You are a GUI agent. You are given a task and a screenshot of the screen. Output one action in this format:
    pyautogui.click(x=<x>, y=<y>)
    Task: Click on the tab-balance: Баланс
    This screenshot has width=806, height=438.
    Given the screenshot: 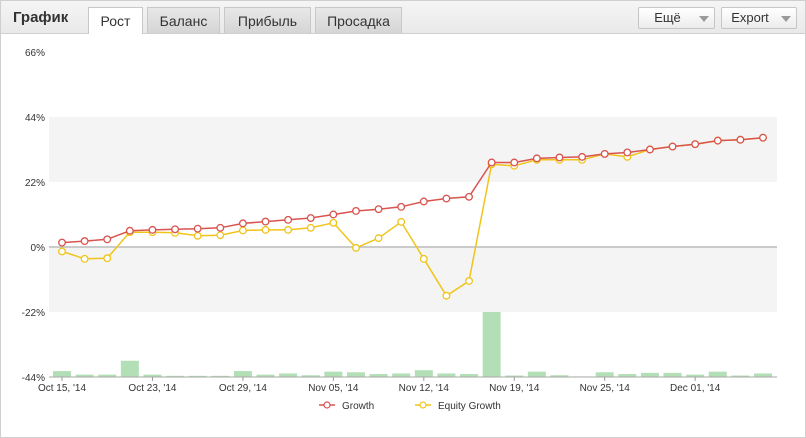 What is the action you would take?
    pyautogui.click(x=183, y=20)
    